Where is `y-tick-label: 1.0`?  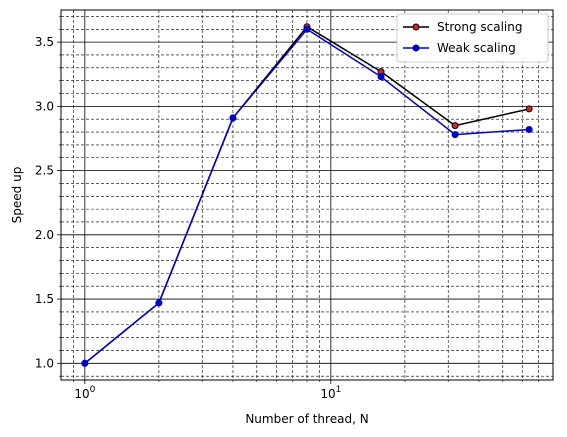 y-tick-label: 1.0 is located at coordinates (44, 363).